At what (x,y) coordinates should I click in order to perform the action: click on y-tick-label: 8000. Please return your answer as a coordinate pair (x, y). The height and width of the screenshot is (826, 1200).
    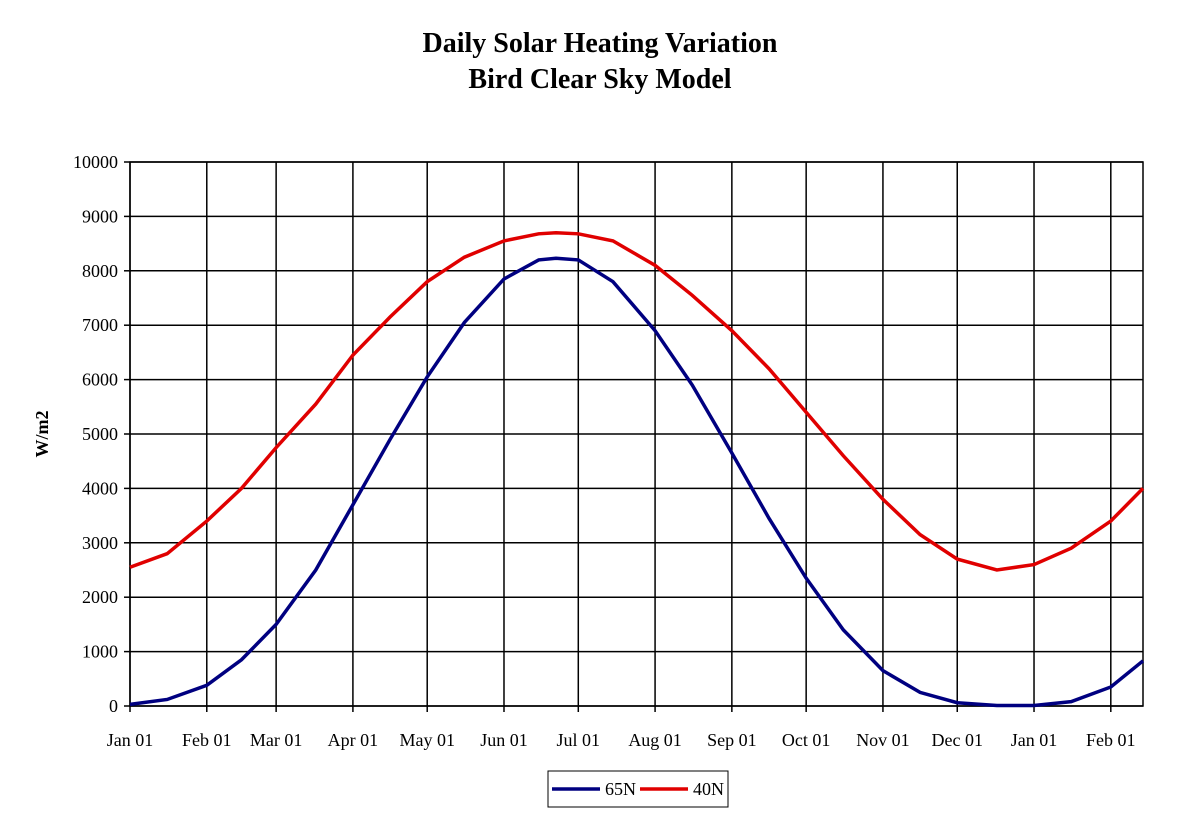
    Looking at the image, I should click on (100, 271).